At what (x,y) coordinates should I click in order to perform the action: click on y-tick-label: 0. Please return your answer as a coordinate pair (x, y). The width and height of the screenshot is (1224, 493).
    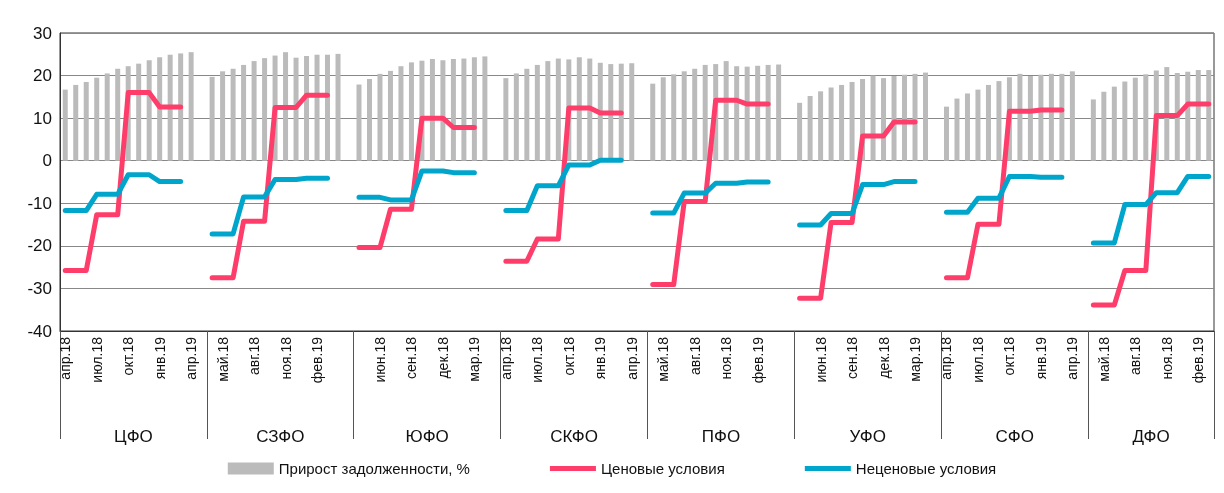
    Looking at the image, I should click on (47, 161).